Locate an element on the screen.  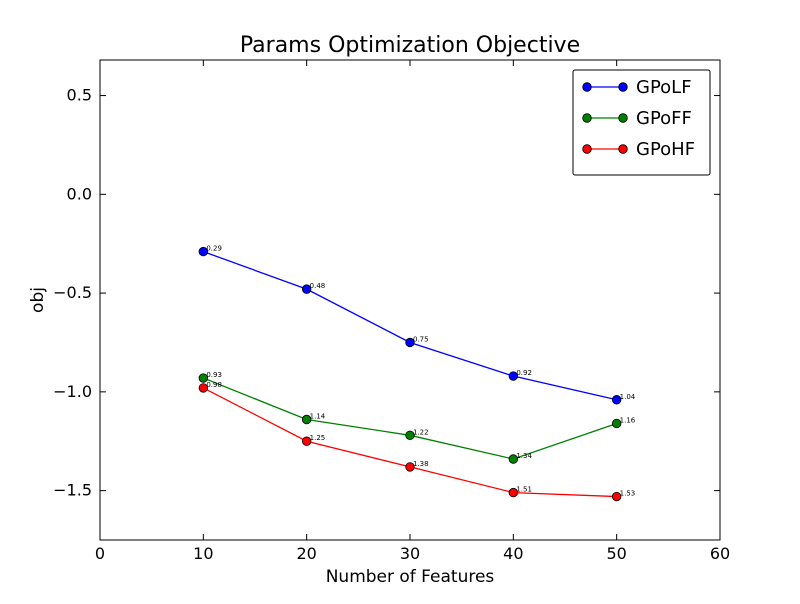
series-line-GPoHF is located at coordinates (410, 442).